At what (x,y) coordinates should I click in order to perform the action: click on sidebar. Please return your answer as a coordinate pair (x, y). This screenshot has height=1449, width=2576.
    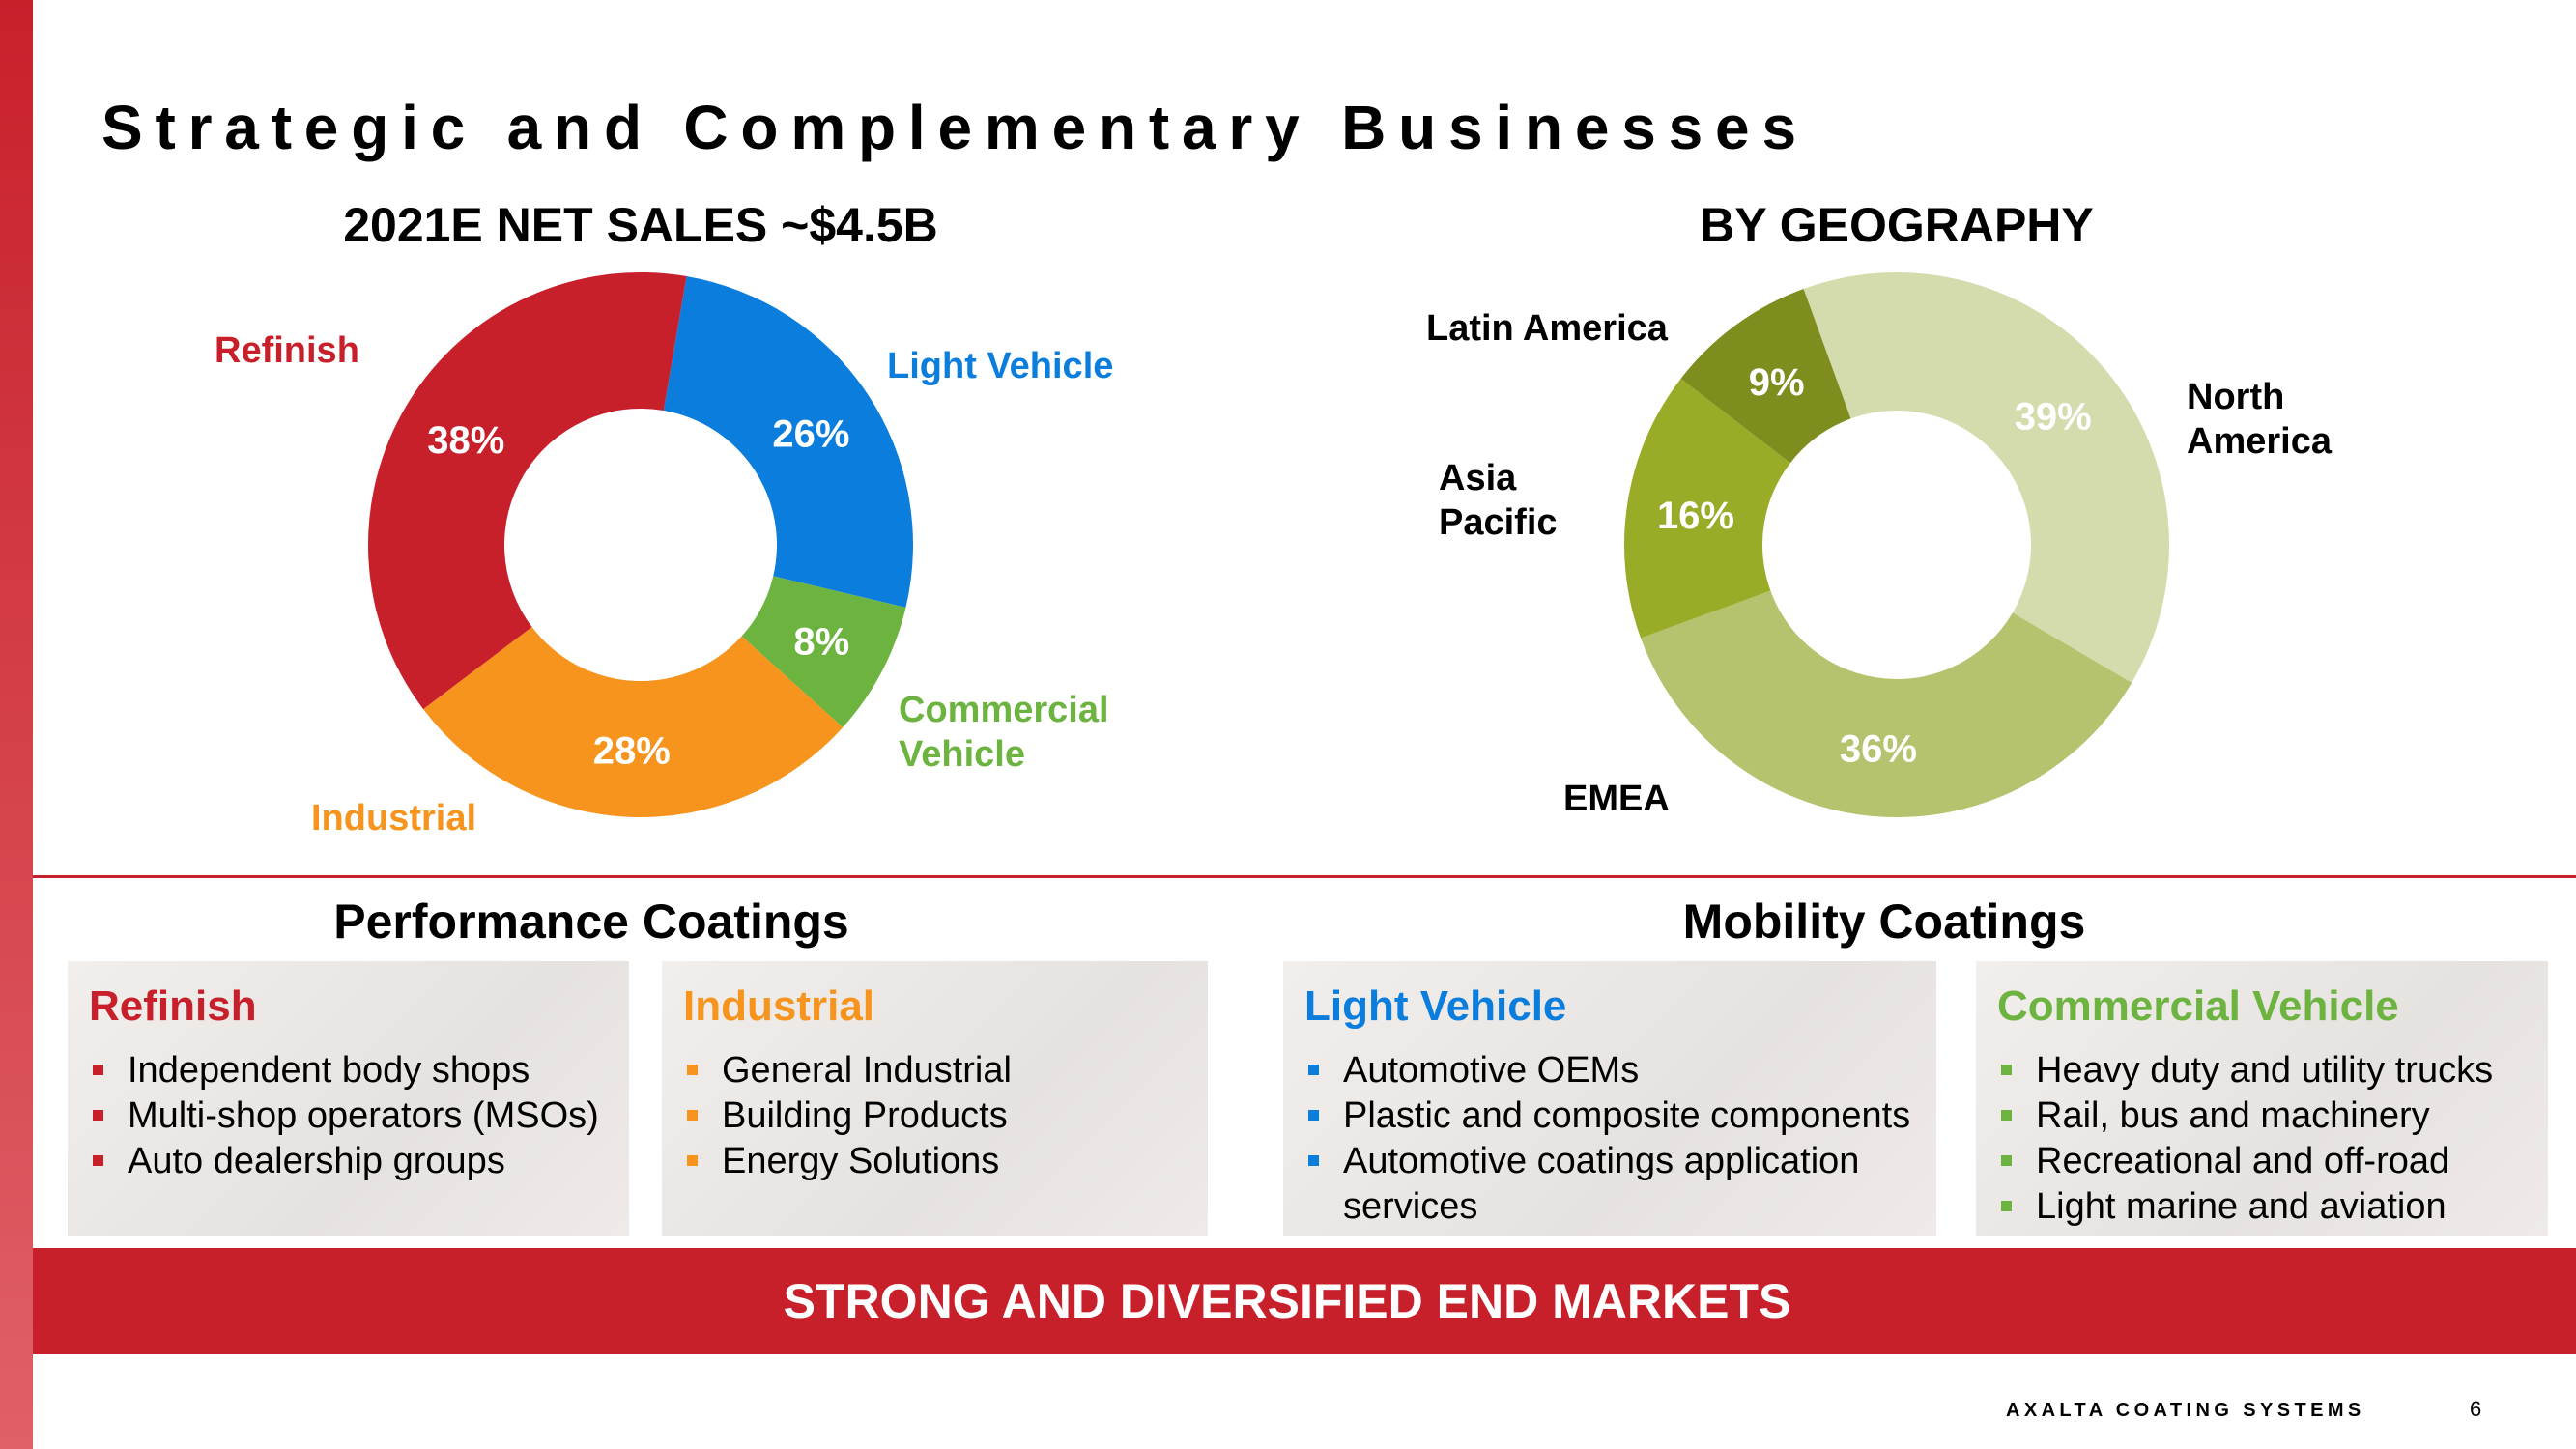
    Looking at the image, I should click on (16, 724).